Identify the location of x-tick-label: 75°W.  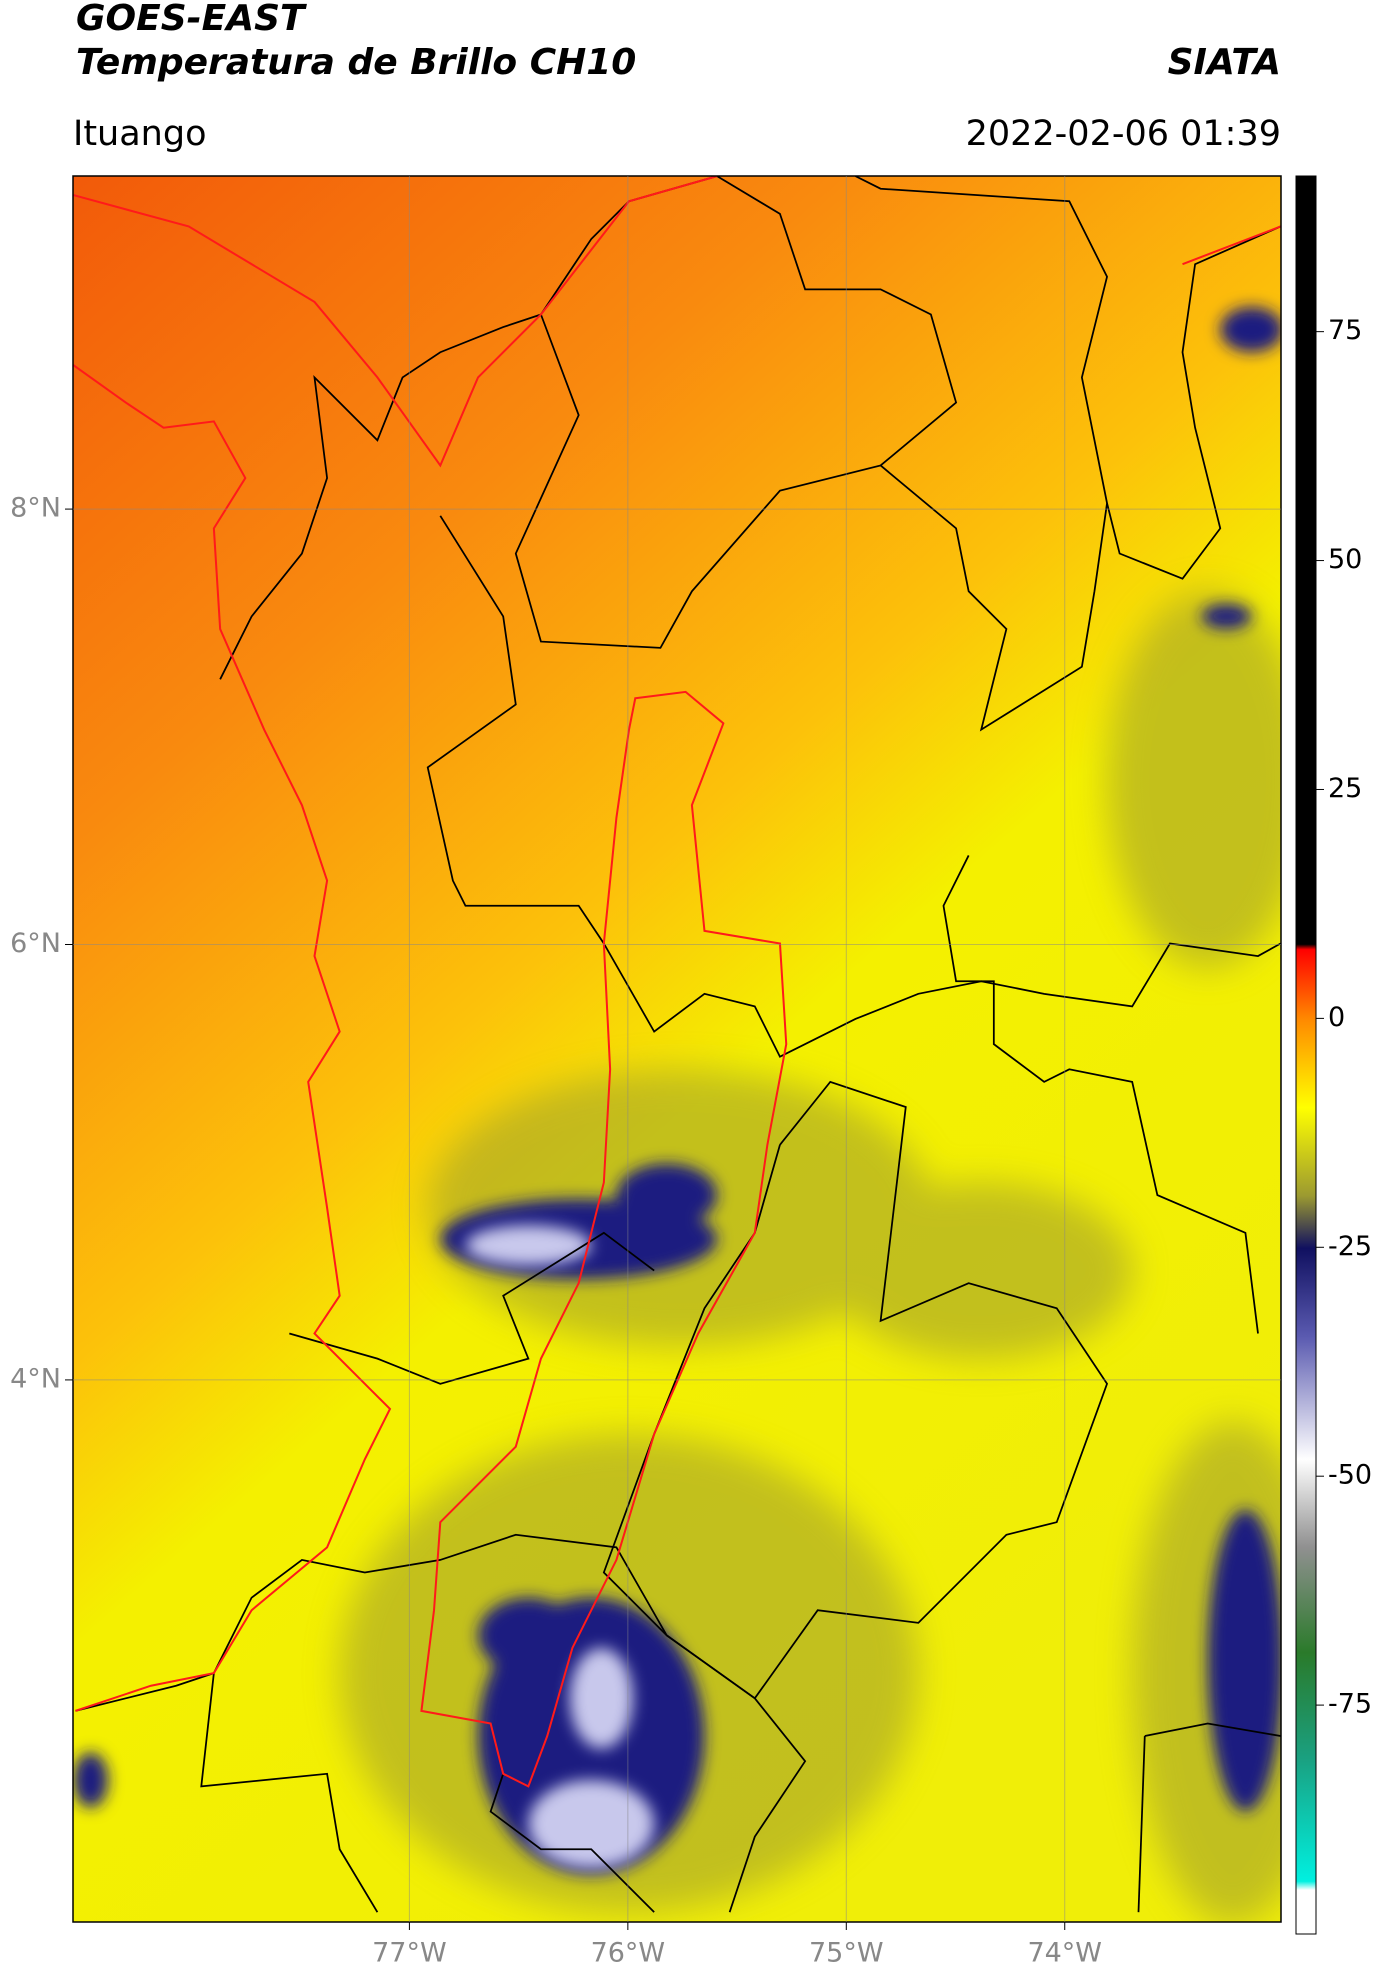
(846, 1953).